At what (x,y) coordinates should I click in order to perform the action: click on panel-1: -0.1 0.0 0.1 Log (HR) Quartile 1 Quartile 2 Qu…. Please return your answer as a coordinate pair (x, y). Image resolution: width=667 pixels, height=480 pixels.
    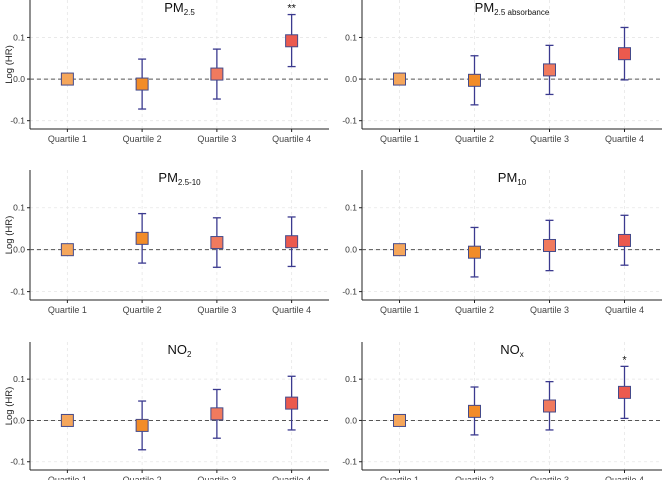
    Looking at the image, I should click on (166, 72).